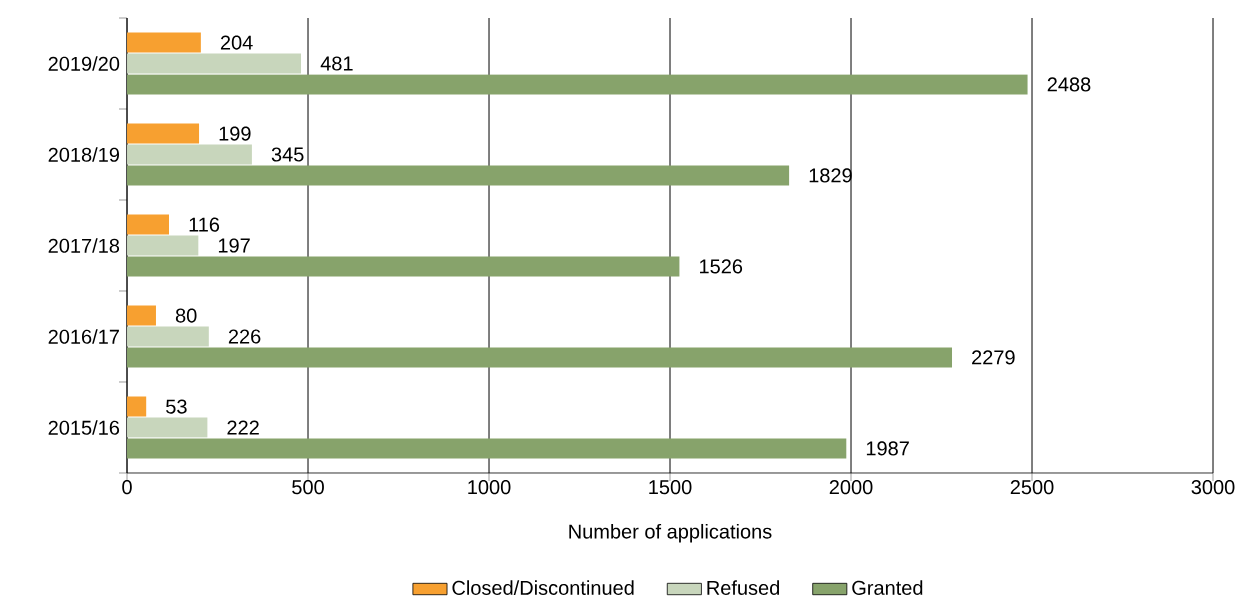 The height and width of the screenshot is (614, 1245). What do you see at coordinates (204, 224) in the screenshot?
I see `data-label: 116` at bounding box center [204, 224].